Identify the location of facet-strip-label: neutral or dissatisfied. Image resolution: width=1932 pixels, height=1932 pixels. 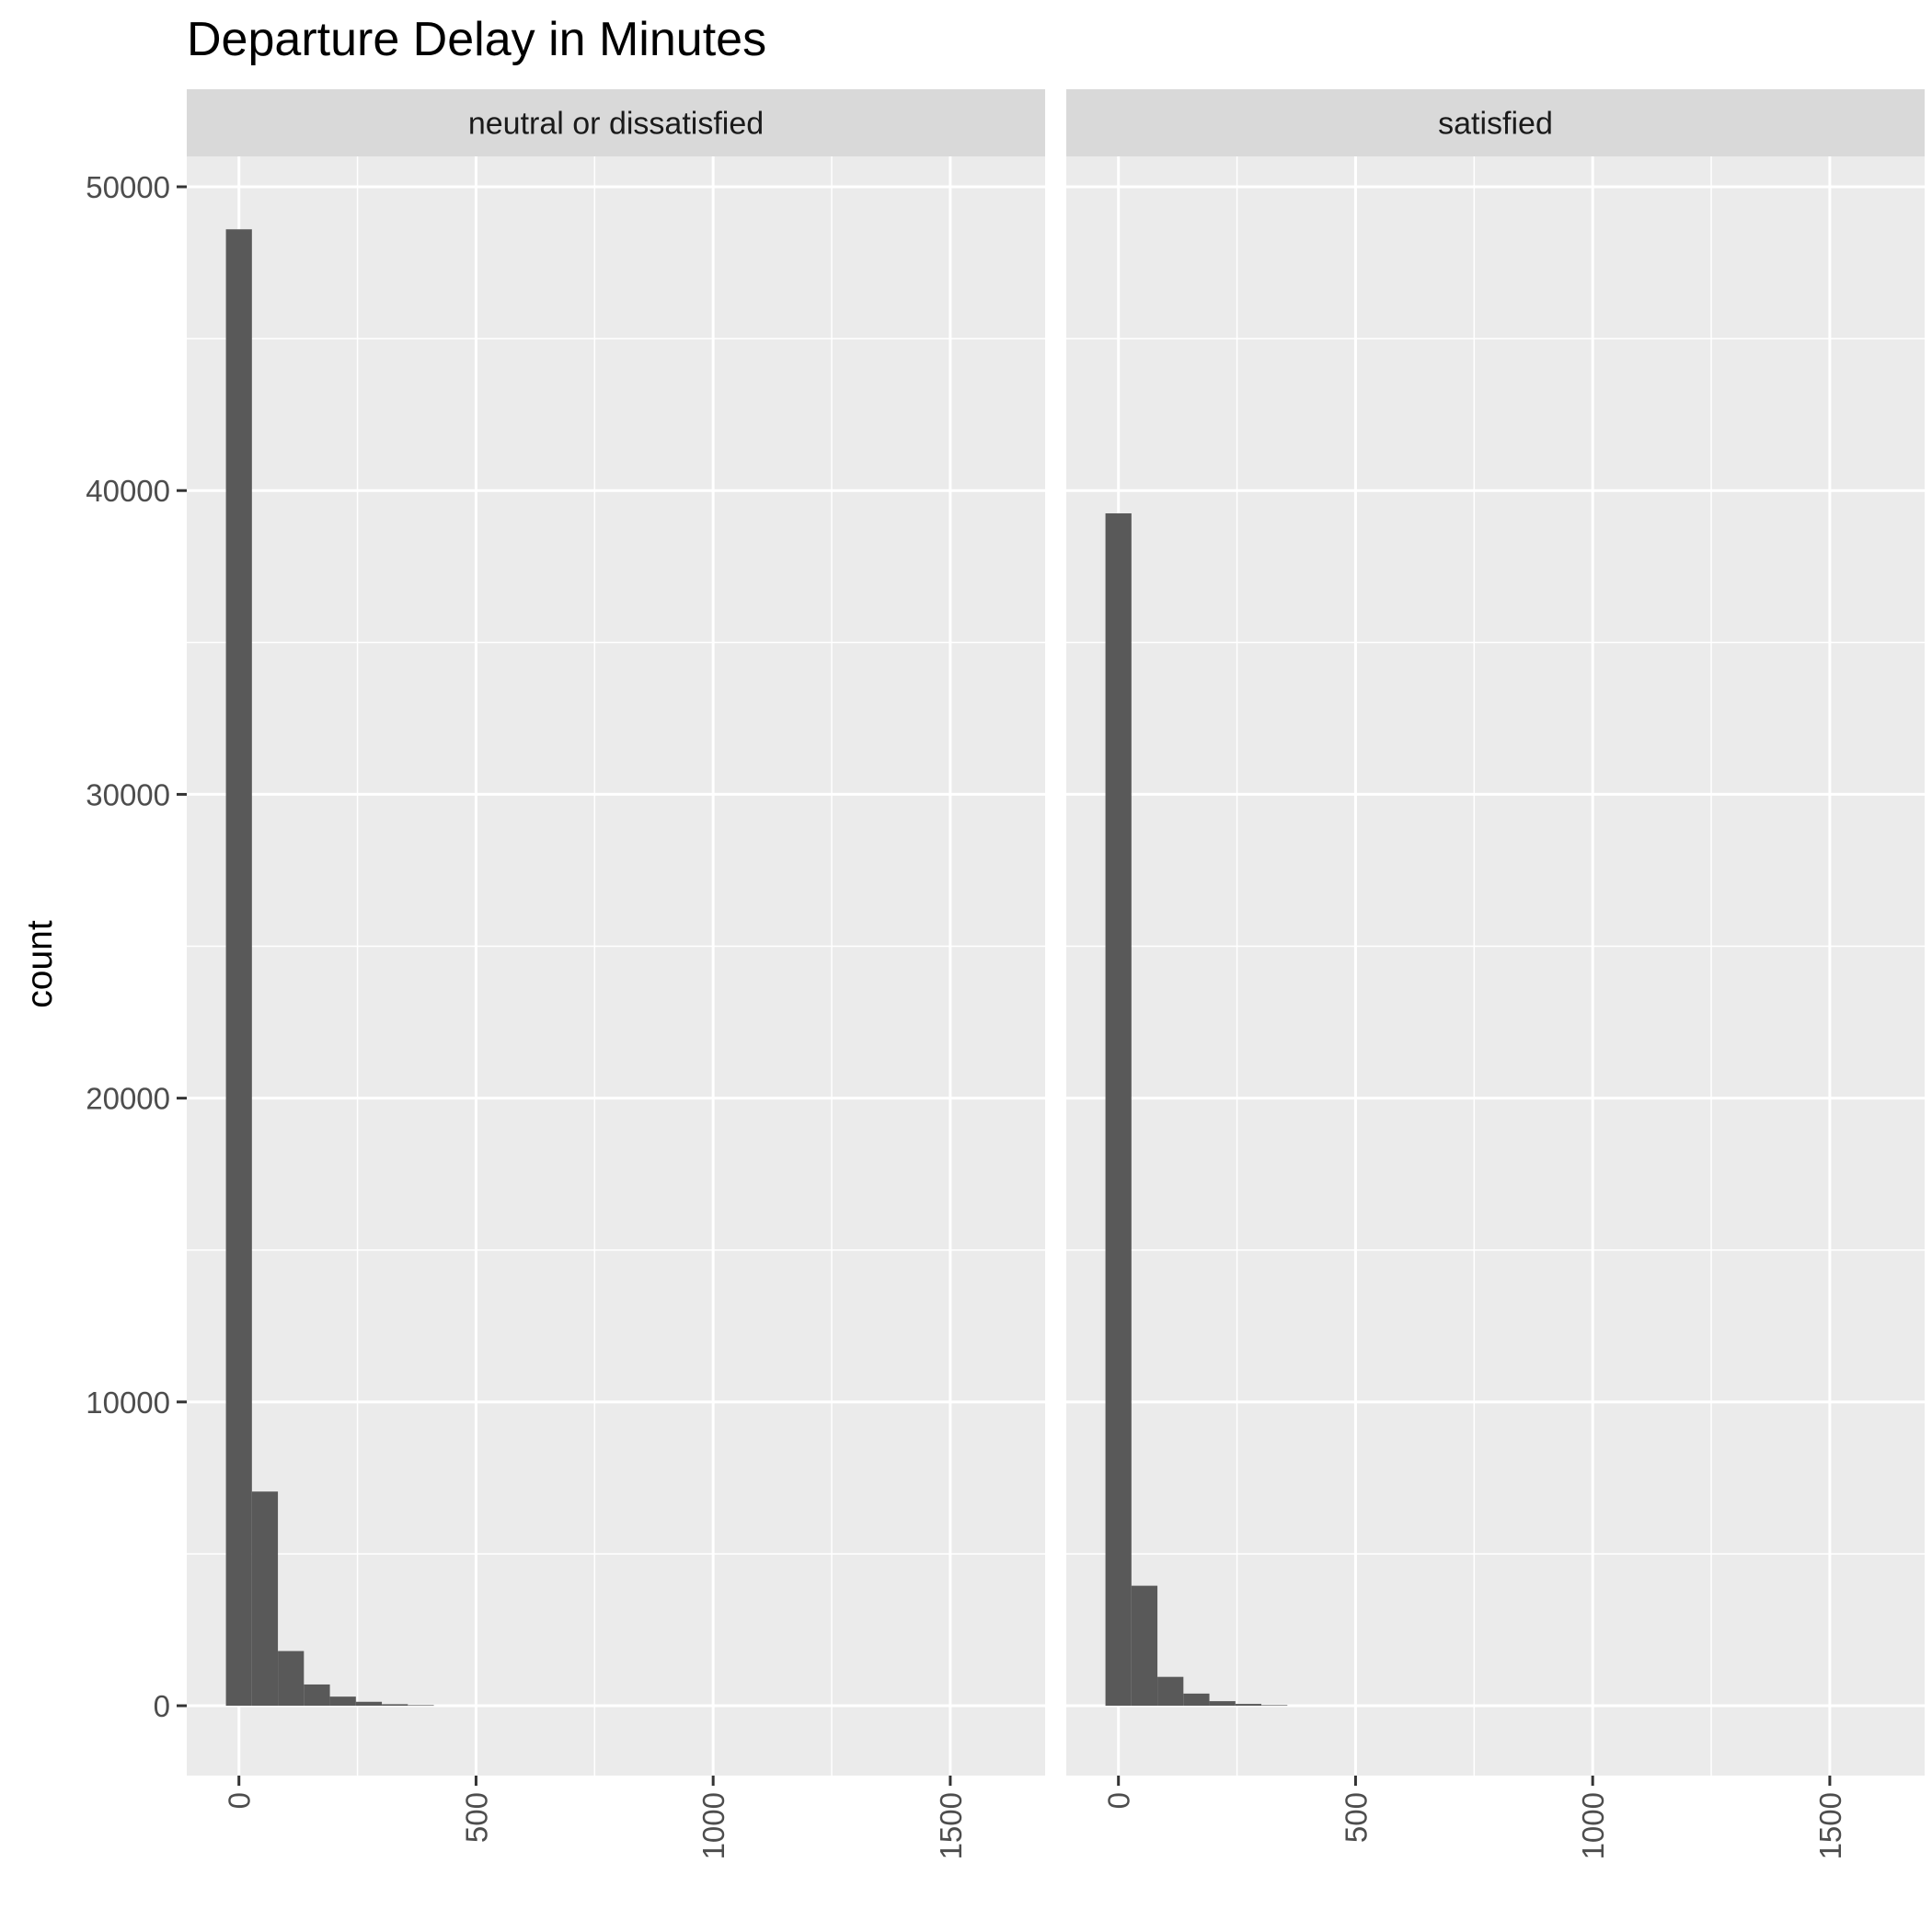
(616, 124).